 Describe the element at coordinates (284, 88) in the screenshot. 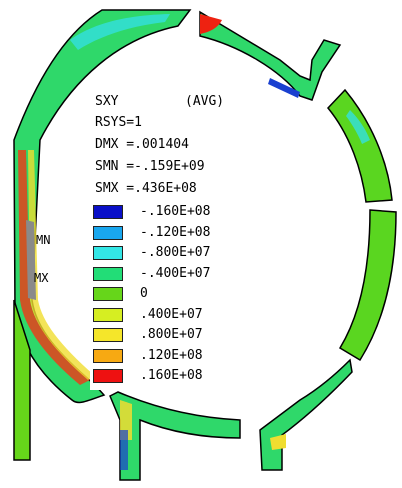

I see `upper-right-blue-band` at that location.